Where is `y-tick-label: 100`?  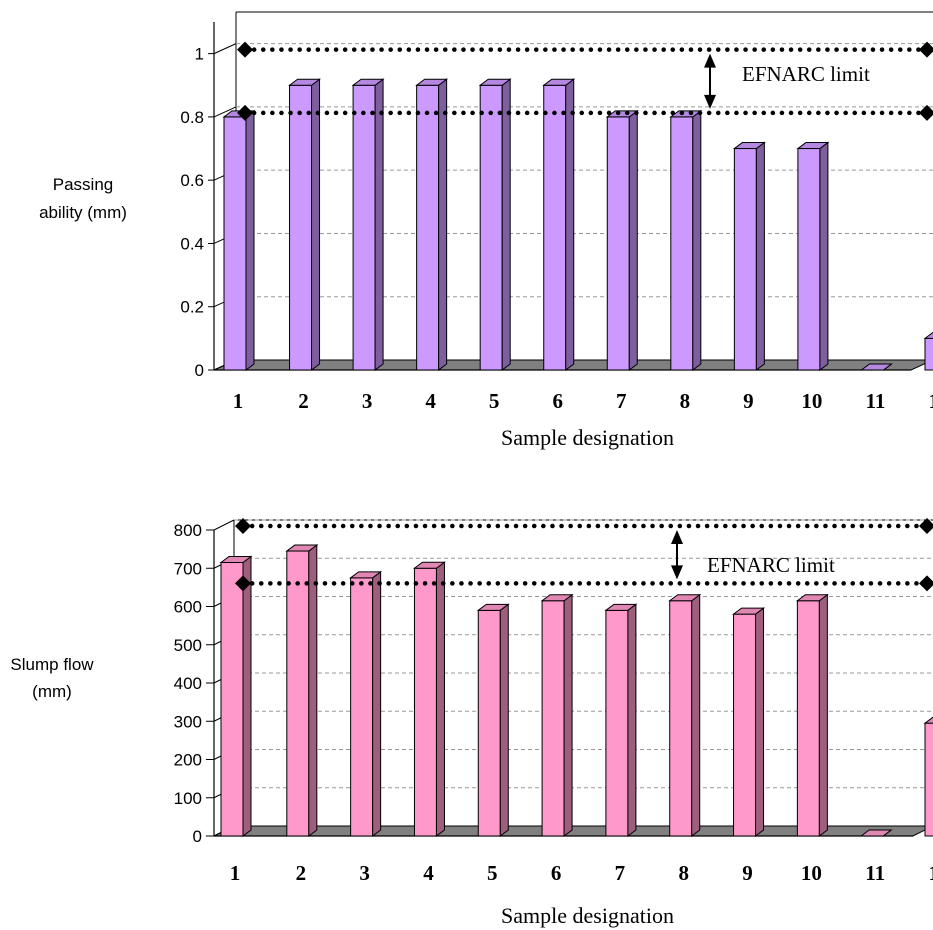 y-tick-label: 100 is located at coordinates (188, 798).